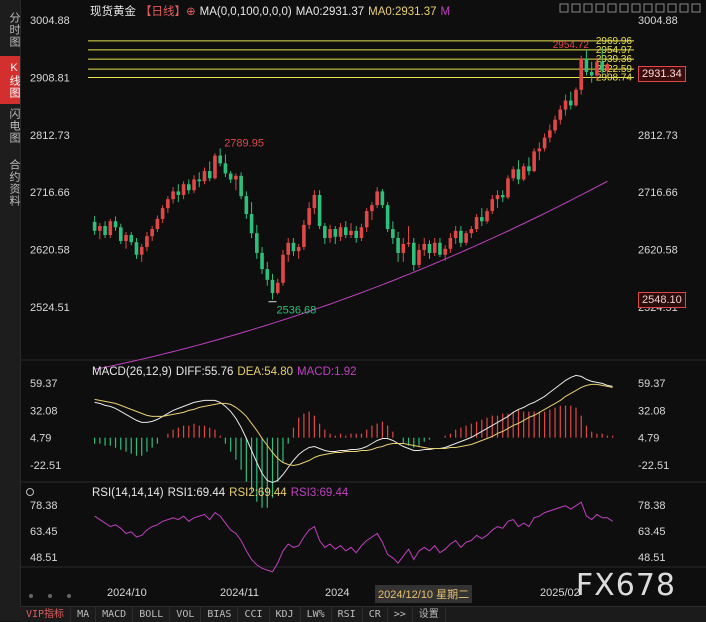 The image size is (706, 622). What do you see at coordinates (614, 77) in the screenshot?
I see `level-label-4: 2908.74` at bounding box center [614, 77].